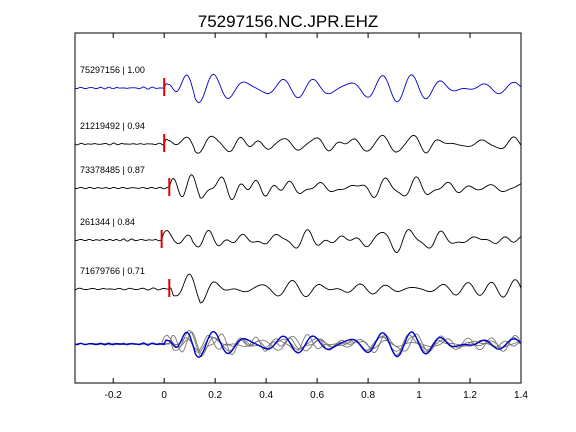 The height and width of the screenshot is (432, 576). Describe the element at coordinates (112, 170) in the screenshot. I see `trace-label-73378485: 73378485 | 0.87` at that location.